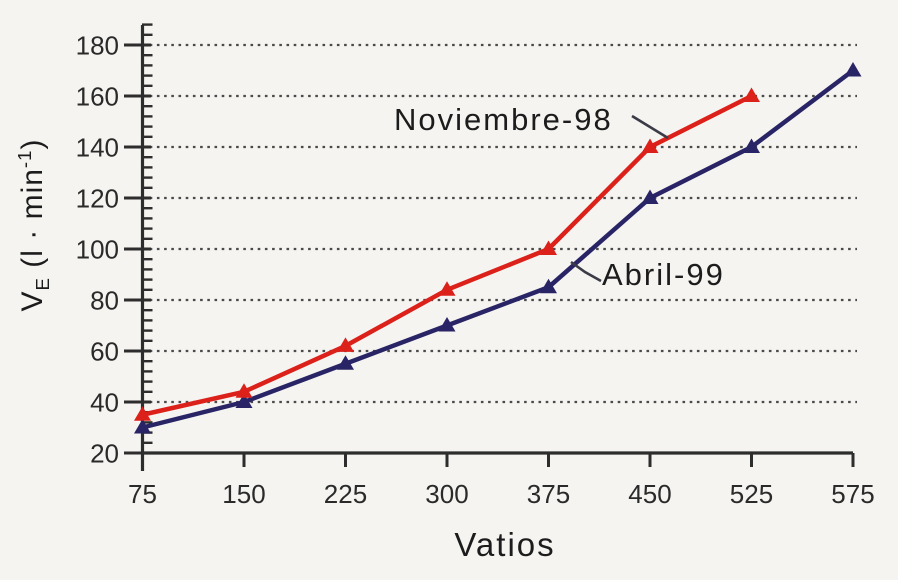 This screenshot has width=898, height=580. Describe the element at coordinates (97, 46) in the screenshot. I see `y-tick-label-180: 180` at that location.